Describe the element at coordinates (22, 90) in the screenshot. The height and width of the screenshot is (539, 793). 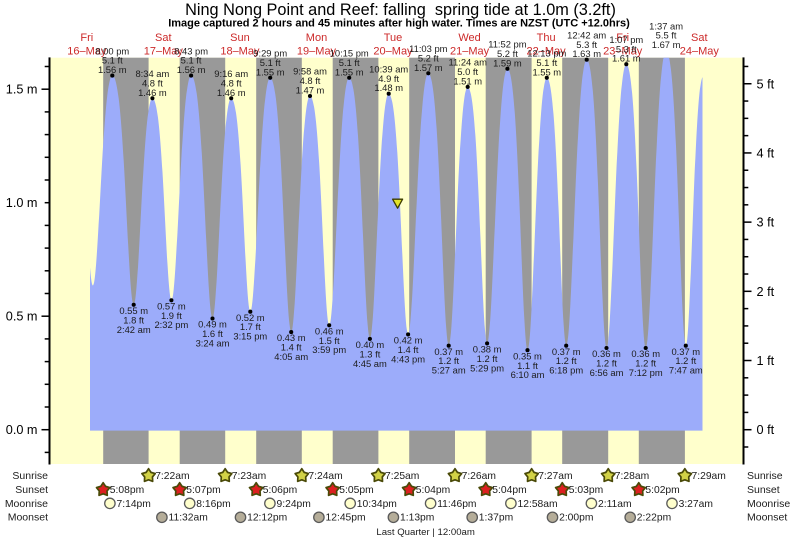
I see `svg-text: 1.5 m` at that location.